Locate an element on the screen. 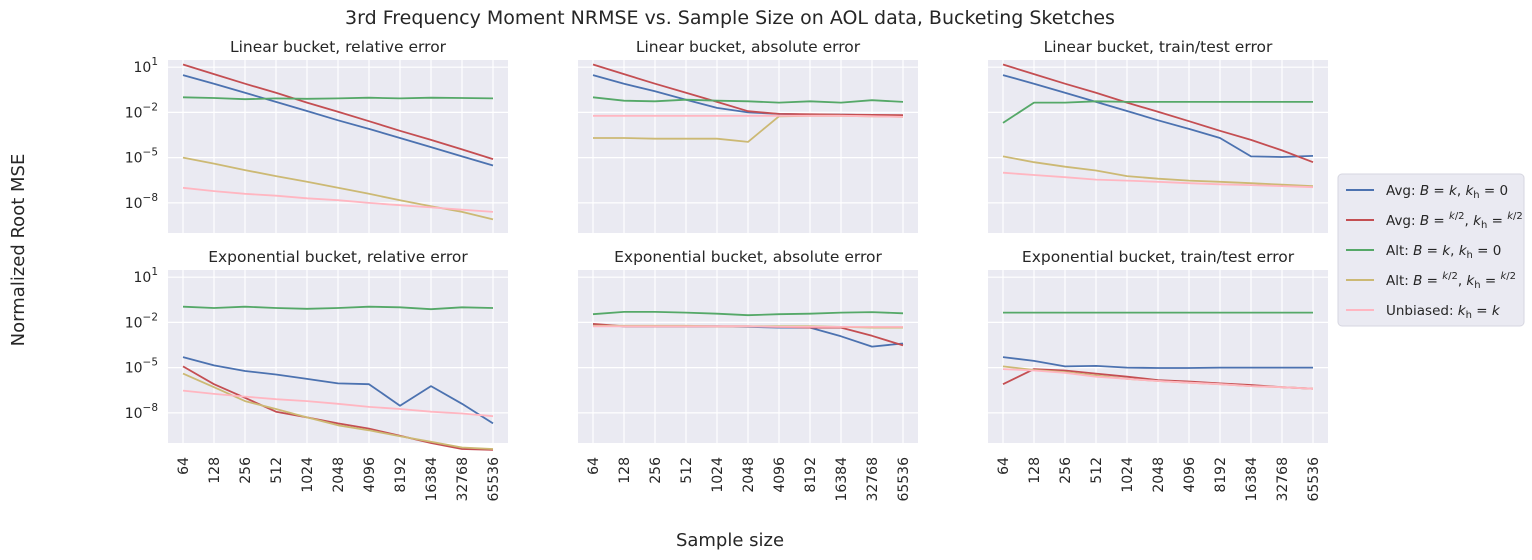  legend-entry: Alt: B = k, kh = 0 is located at coordinates (1443, 252).